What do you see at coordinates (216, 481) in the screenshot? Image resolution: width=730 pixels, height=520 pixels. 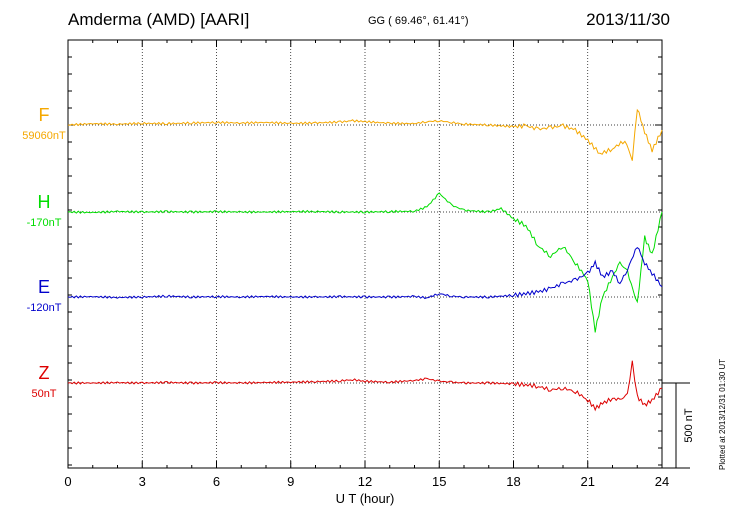 I see `x-tick-label: 6` at bounding box center [216, 481].